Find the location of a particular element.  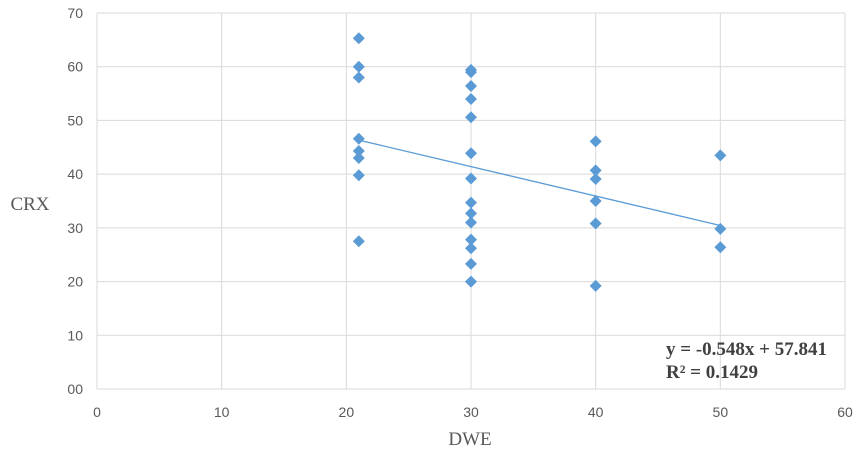

x-axis-title: DWE is located at coordinates (469, 439).